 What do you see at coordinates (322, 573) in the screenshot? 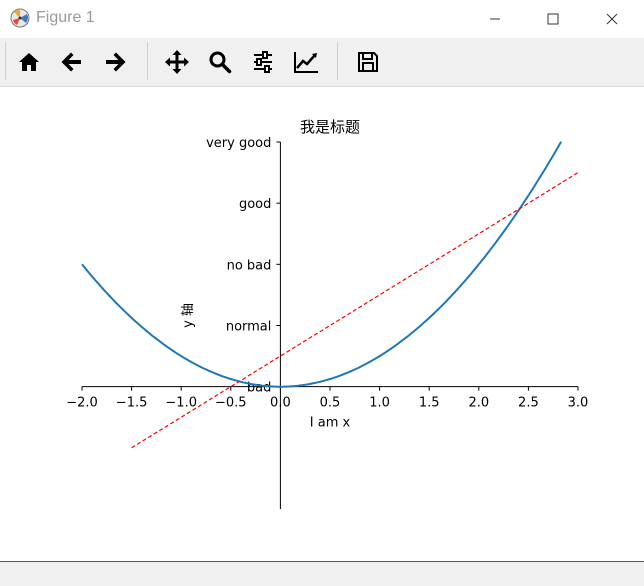
I see `status-bar` at bounding box center [322, 573].